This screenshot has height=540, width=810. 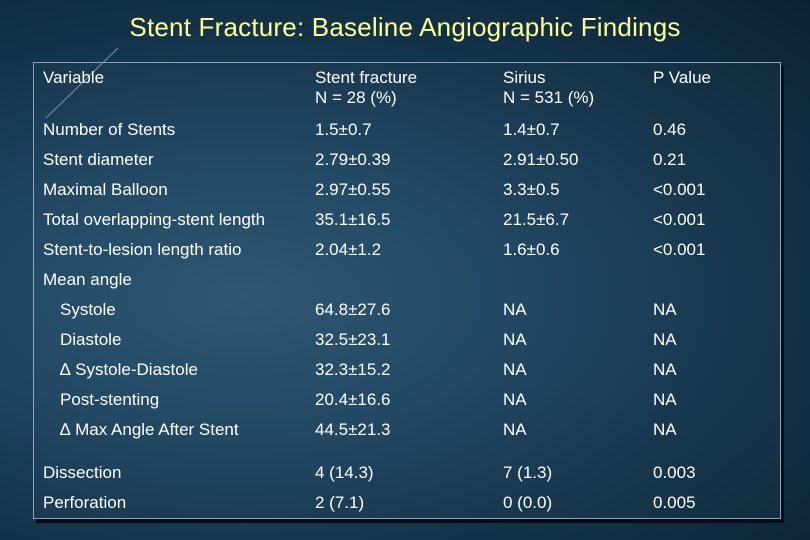 I want to click on row-stent-fracture-value: 2.79±0.39, so click(x=353, y=159).